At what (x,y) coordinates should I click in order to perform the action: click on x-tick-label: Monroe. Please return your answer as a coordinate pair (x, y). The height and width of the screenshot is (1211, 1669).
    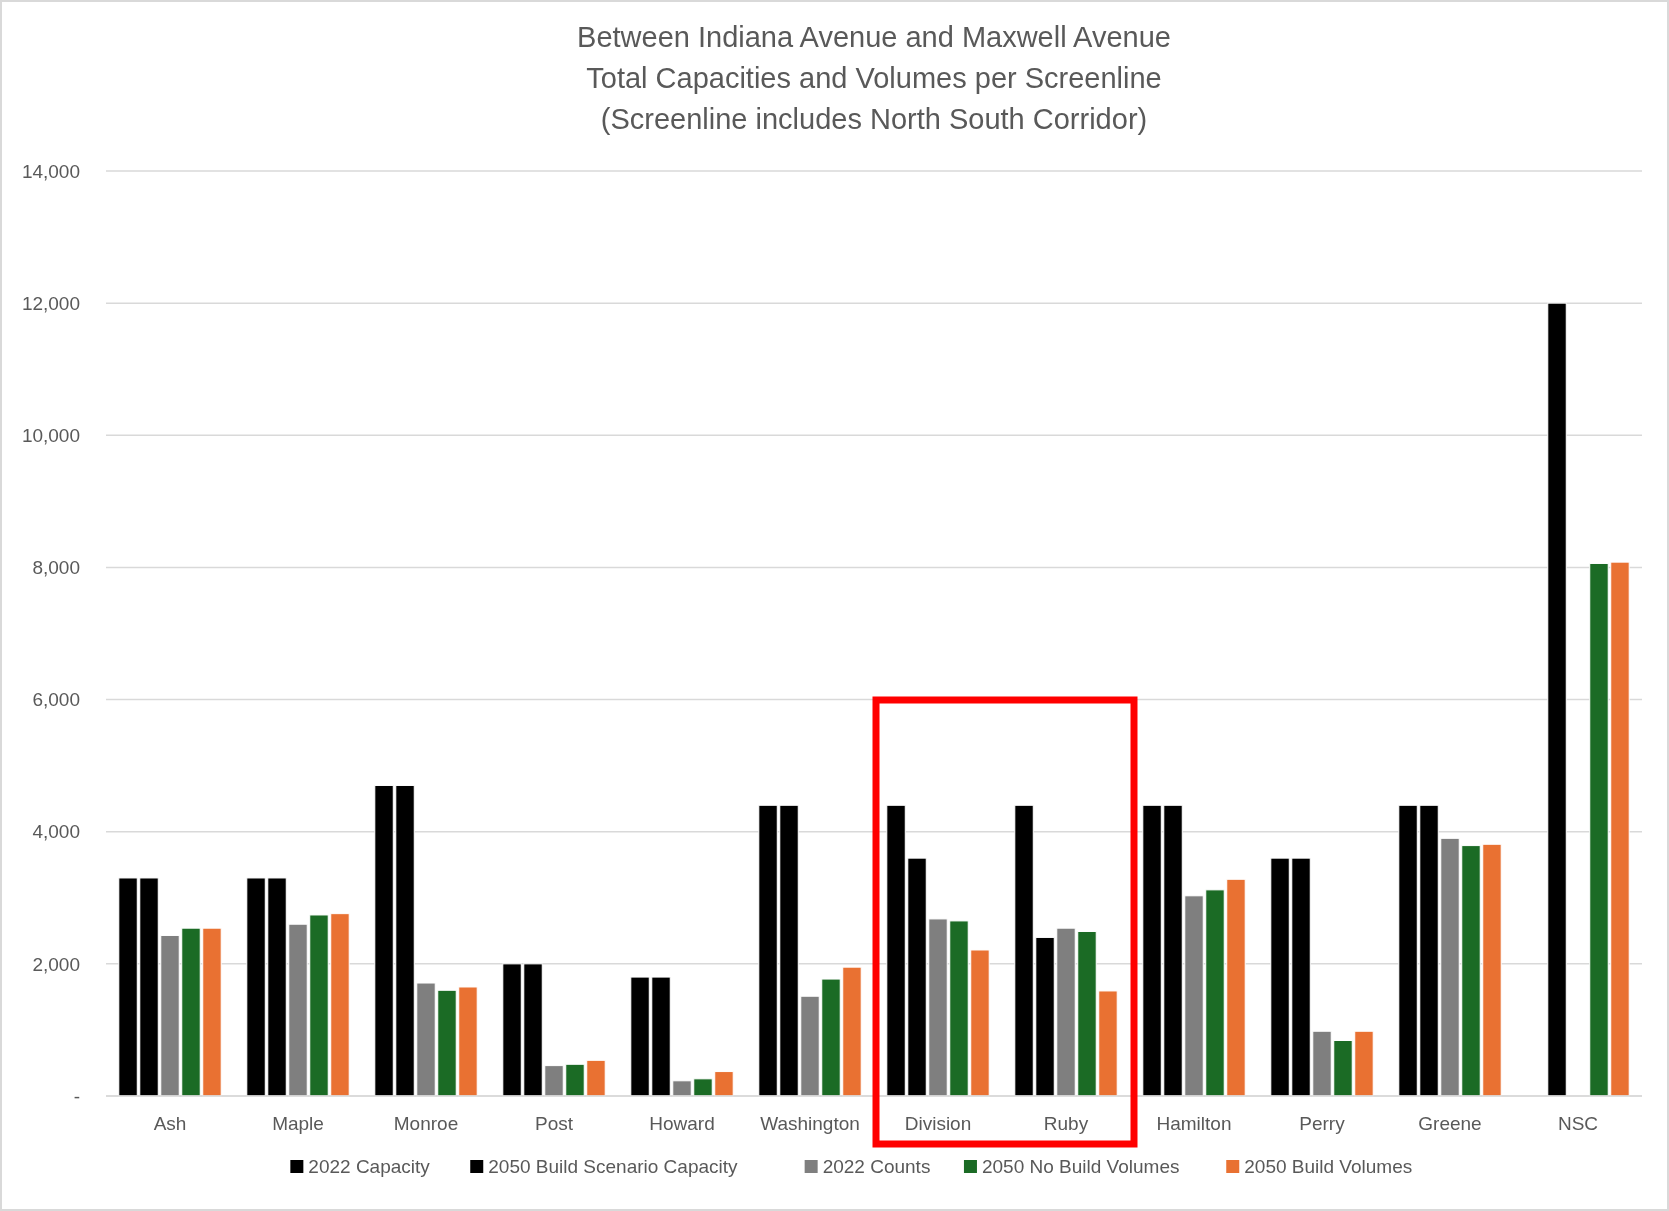
    Looking at the image, I should click on (426, 1123).